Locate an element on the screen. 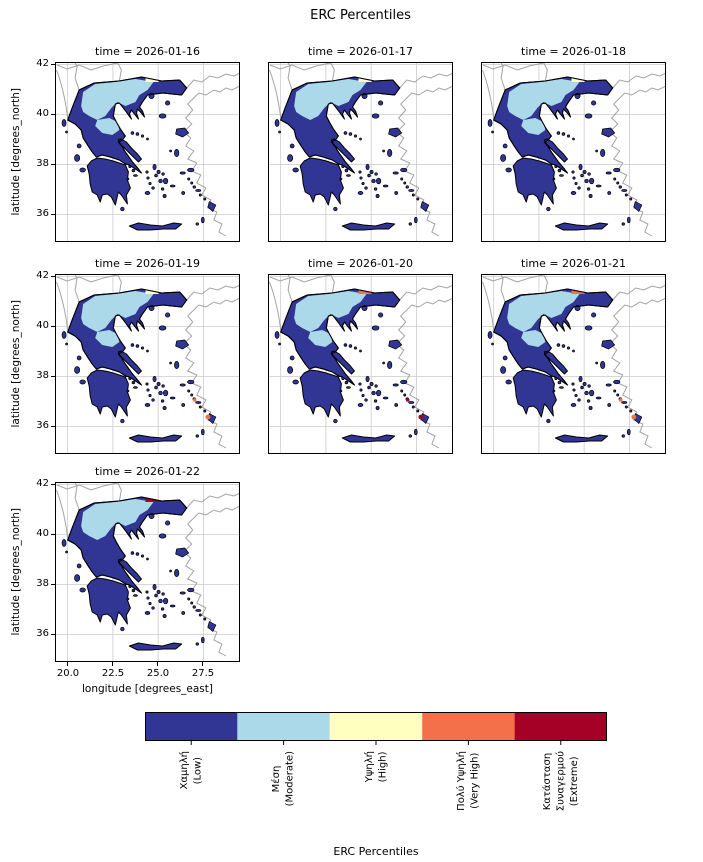 The width and height of the screenshot is (703, 862). colorbar-tick: Χαμηλή (Low) is located at coordinates (191, 796).